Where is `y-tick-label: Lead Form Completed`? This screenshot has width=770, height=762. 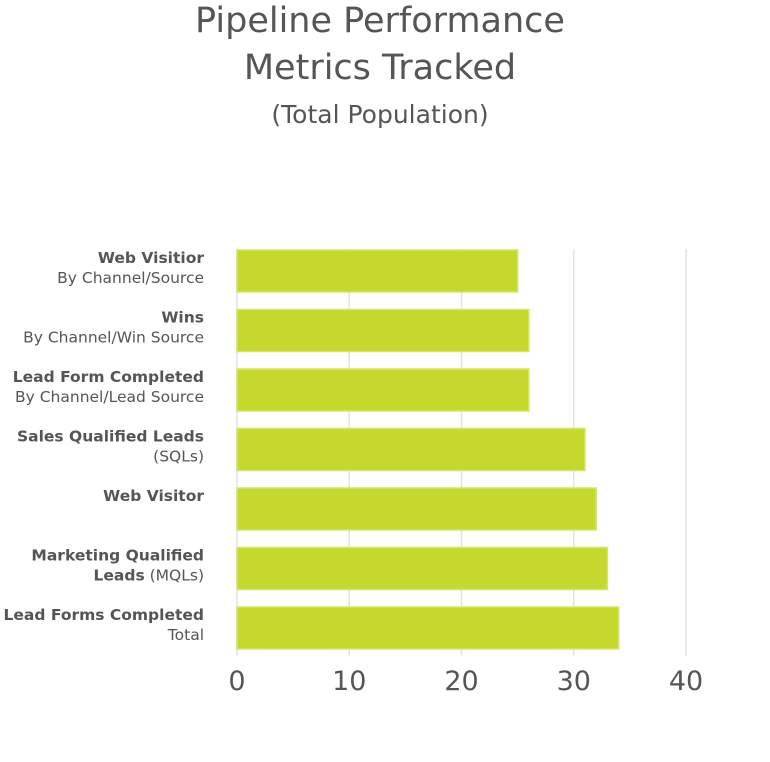 y-tick-label: Lead Form Completed is located at coordinates (108, 377).